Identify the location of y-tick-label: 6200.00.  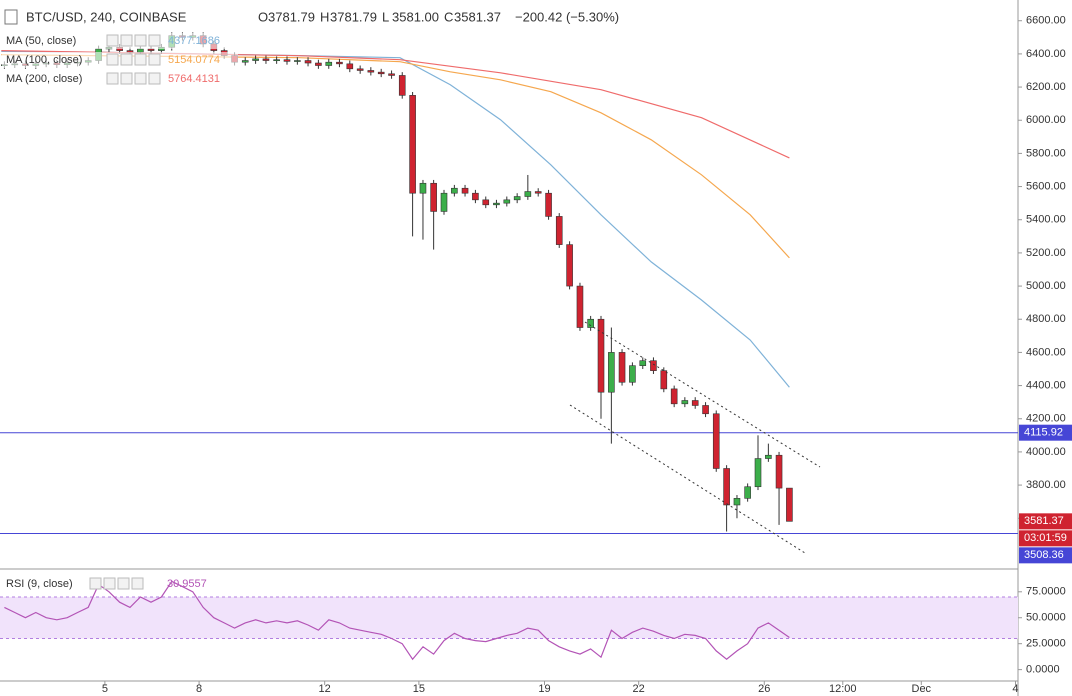
(1046, 87).